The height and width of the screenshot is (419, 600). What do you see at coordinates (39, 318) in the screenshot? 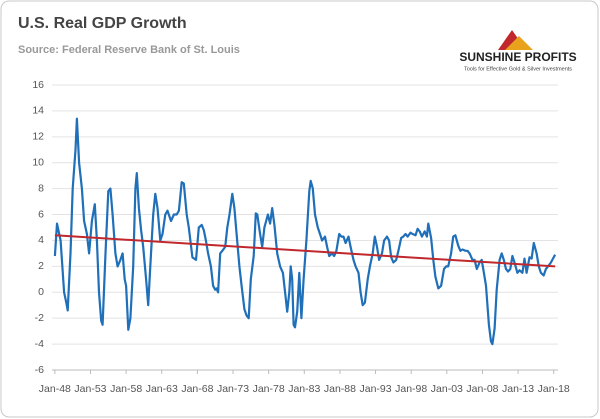
I see `y-tick-label: -2` at bounding box center [39, 318].